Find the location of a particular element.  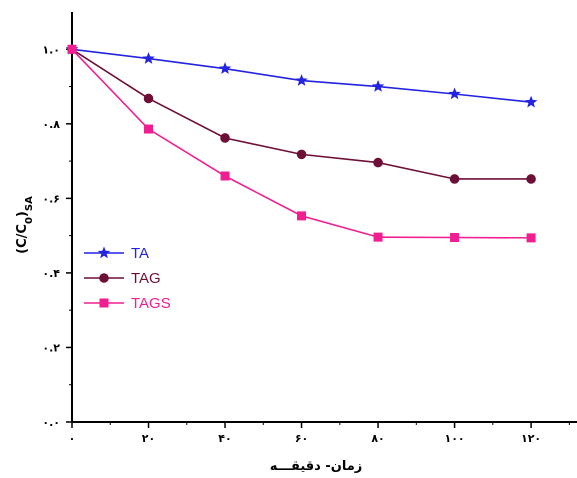

y-axis-title-main: (C/C is located at coordinates (22, 239).